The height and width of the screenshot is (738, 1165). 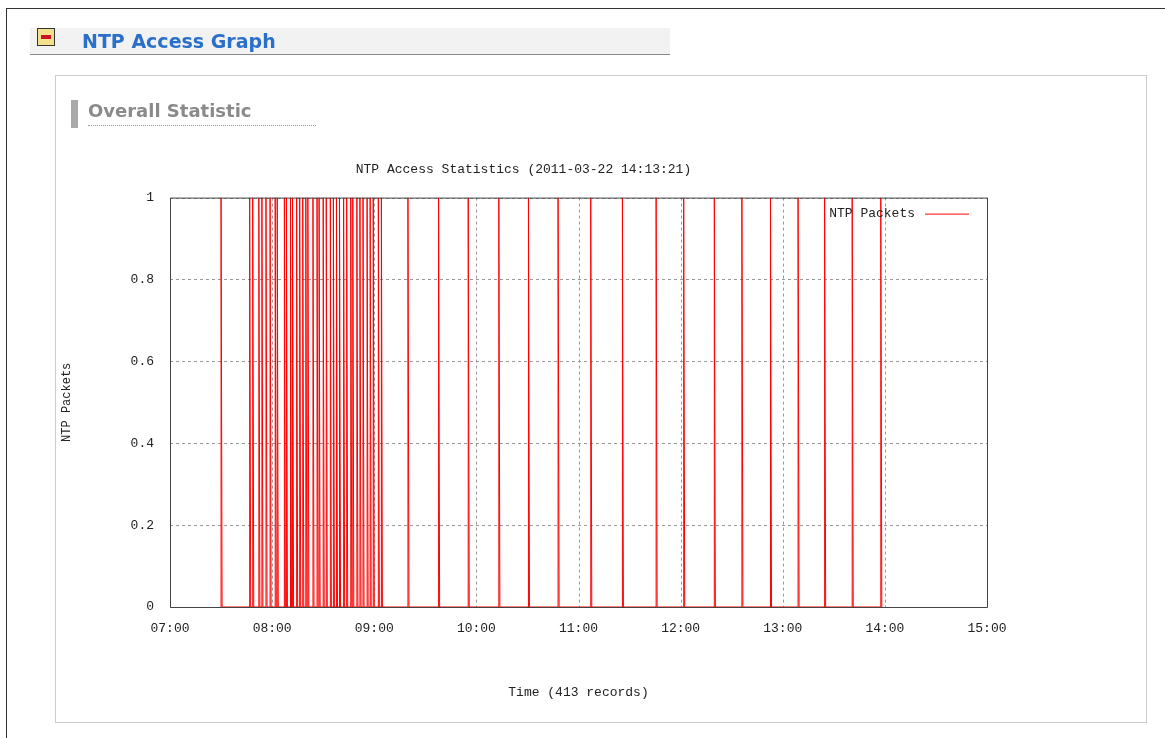 I want to click on x-tick-label: 08:00, so click(x=272, y=629).